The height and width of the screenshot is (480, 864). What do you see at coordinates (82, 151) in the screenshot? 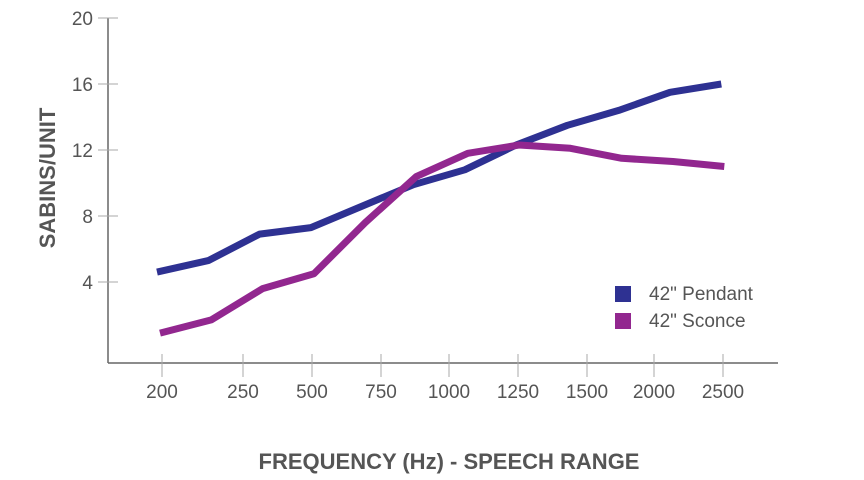
I see `y-tick-label: 12` at bounding box center [82, 151].